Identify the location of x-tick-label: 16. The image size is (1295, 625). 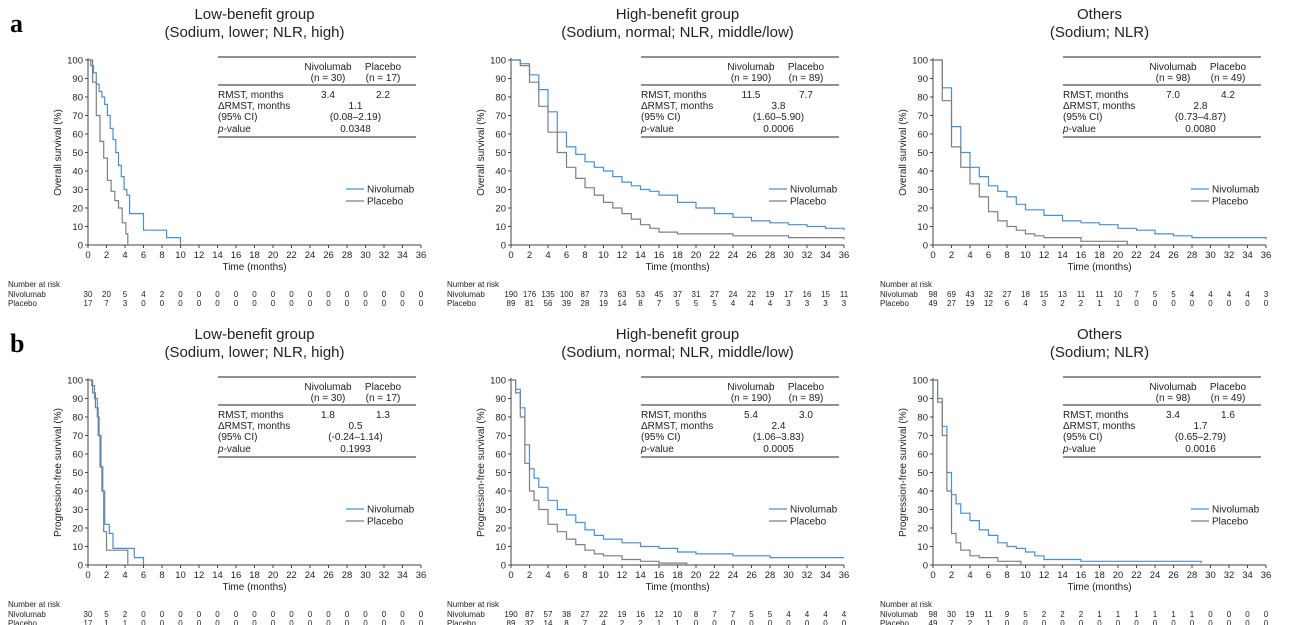
(236, 575).